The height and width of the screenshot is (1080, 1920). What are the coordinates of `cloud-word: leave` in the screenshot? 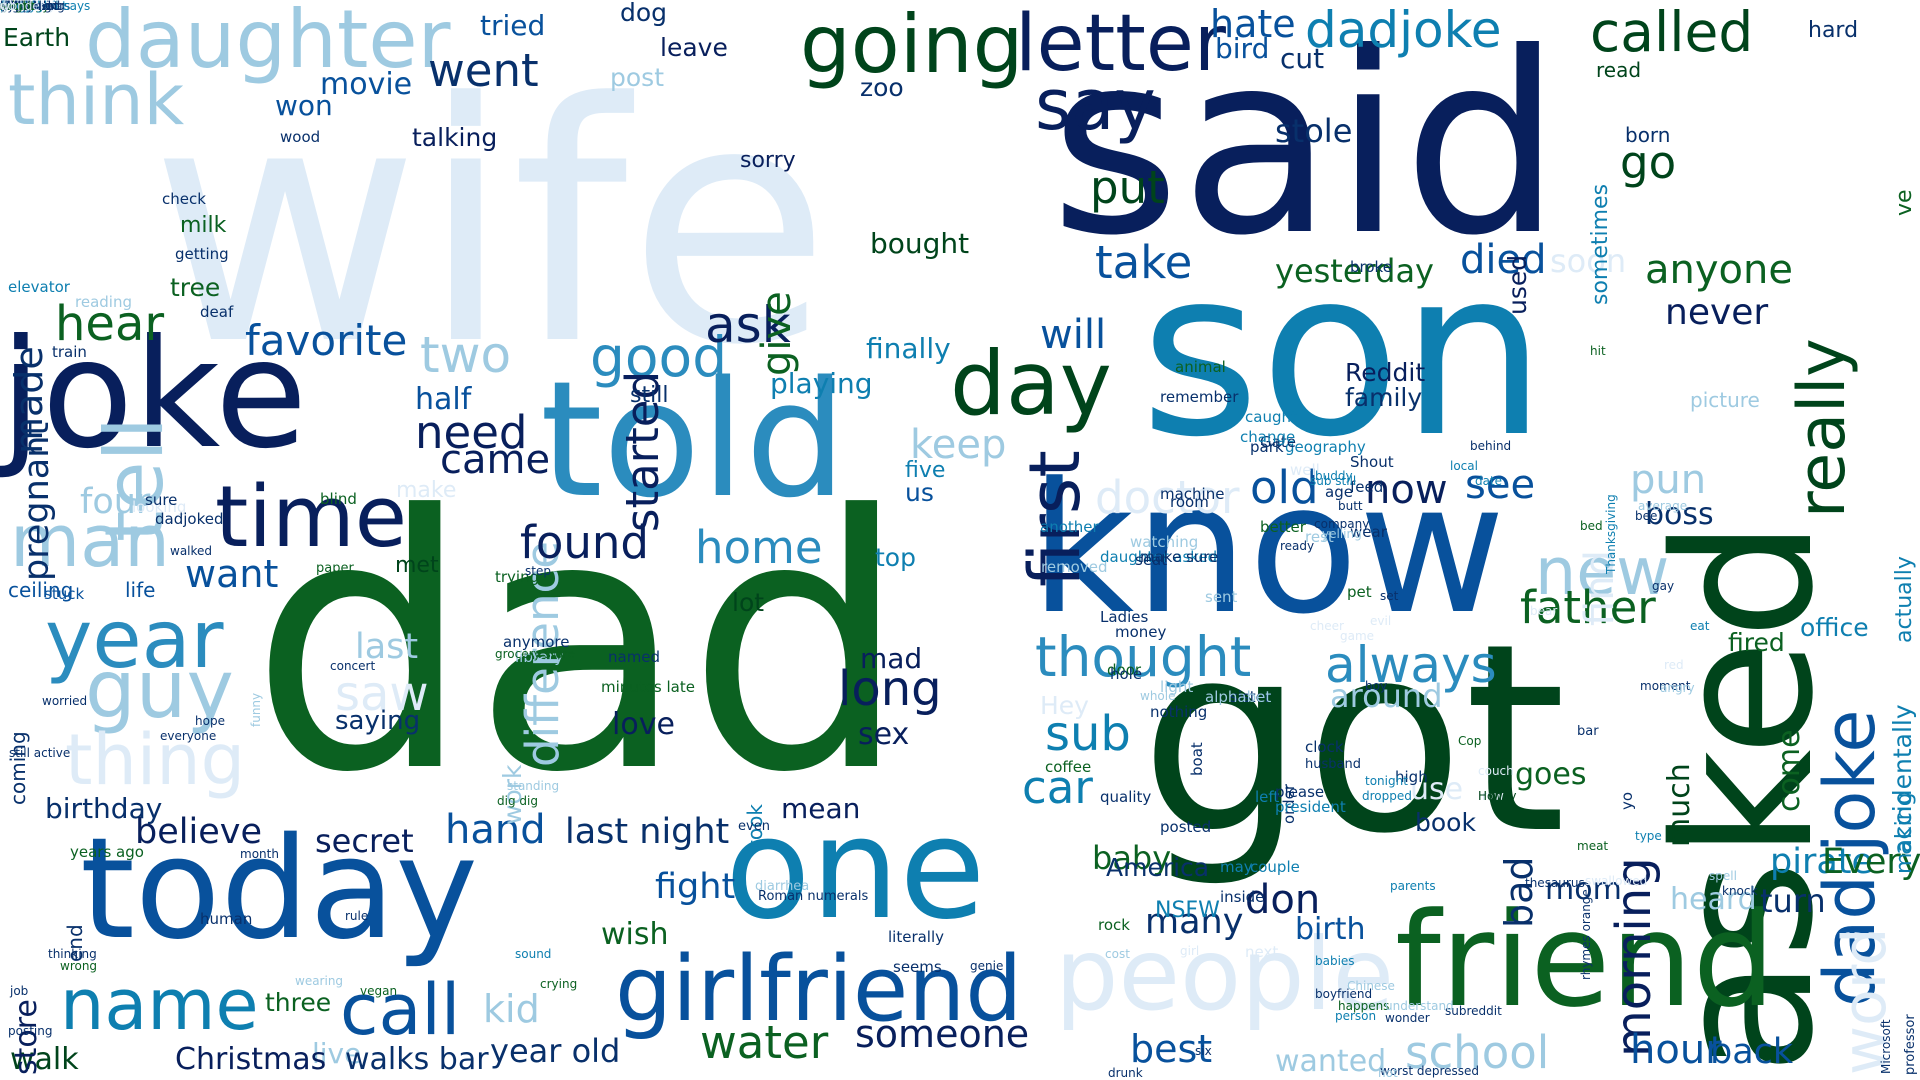 It's located at (694, 47).